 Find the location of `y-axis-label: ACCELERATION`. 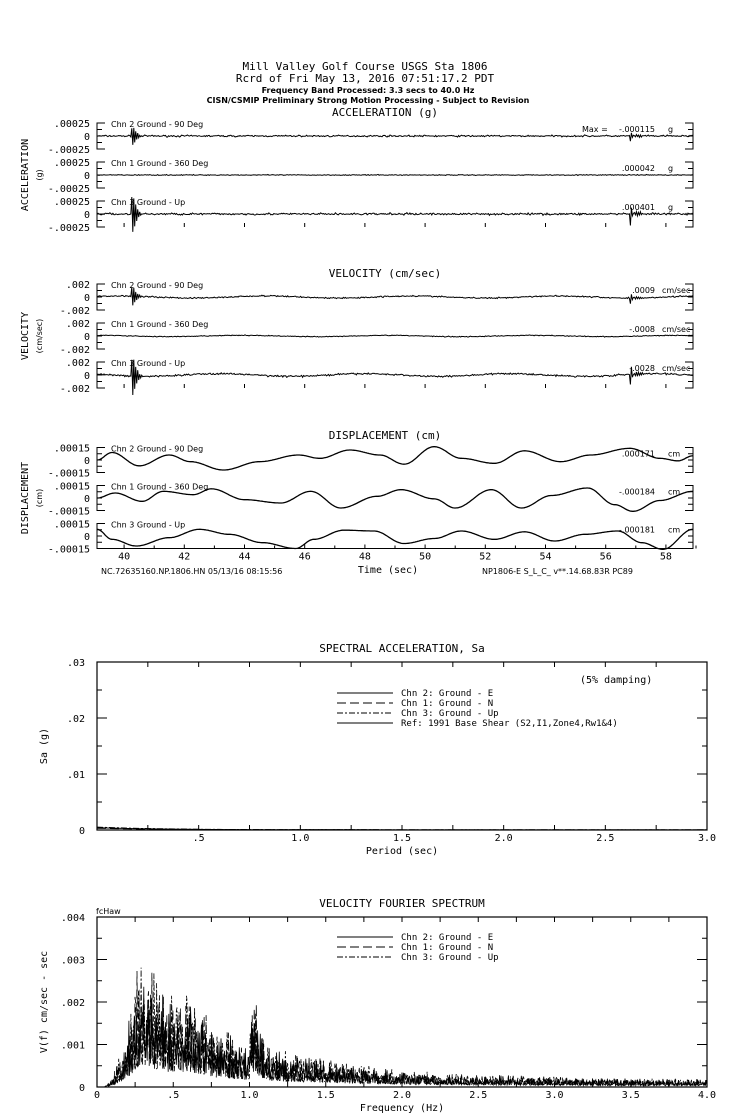

y-axis-label: ACCELERATION is located at coordinates (25, 175).